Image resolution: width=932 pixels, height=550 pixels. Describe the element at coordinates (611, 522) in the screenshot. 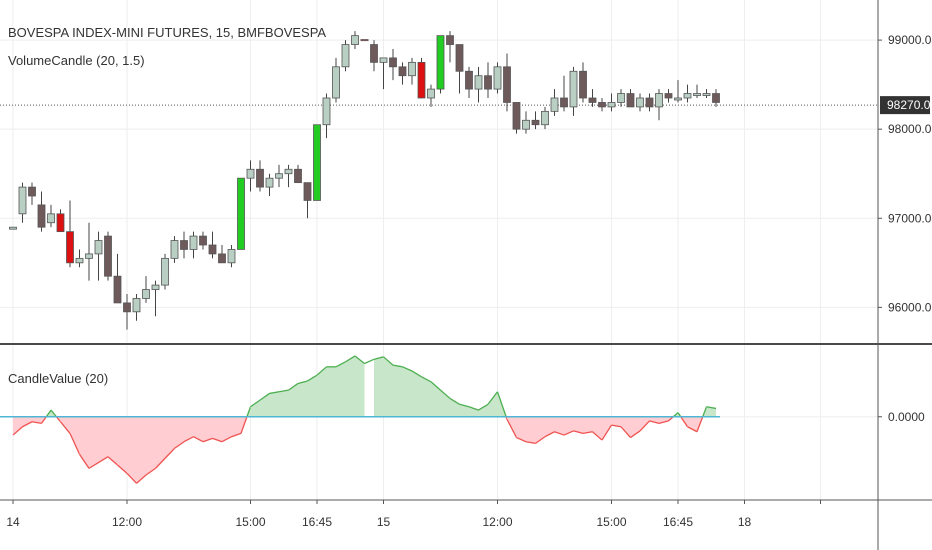

I see `x-tick-label: 15:00` at that location.